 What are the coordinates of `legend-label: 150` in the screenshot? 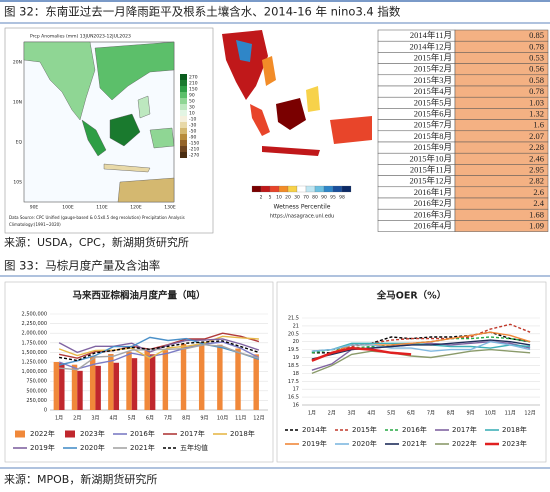 It's located at (193, 90).